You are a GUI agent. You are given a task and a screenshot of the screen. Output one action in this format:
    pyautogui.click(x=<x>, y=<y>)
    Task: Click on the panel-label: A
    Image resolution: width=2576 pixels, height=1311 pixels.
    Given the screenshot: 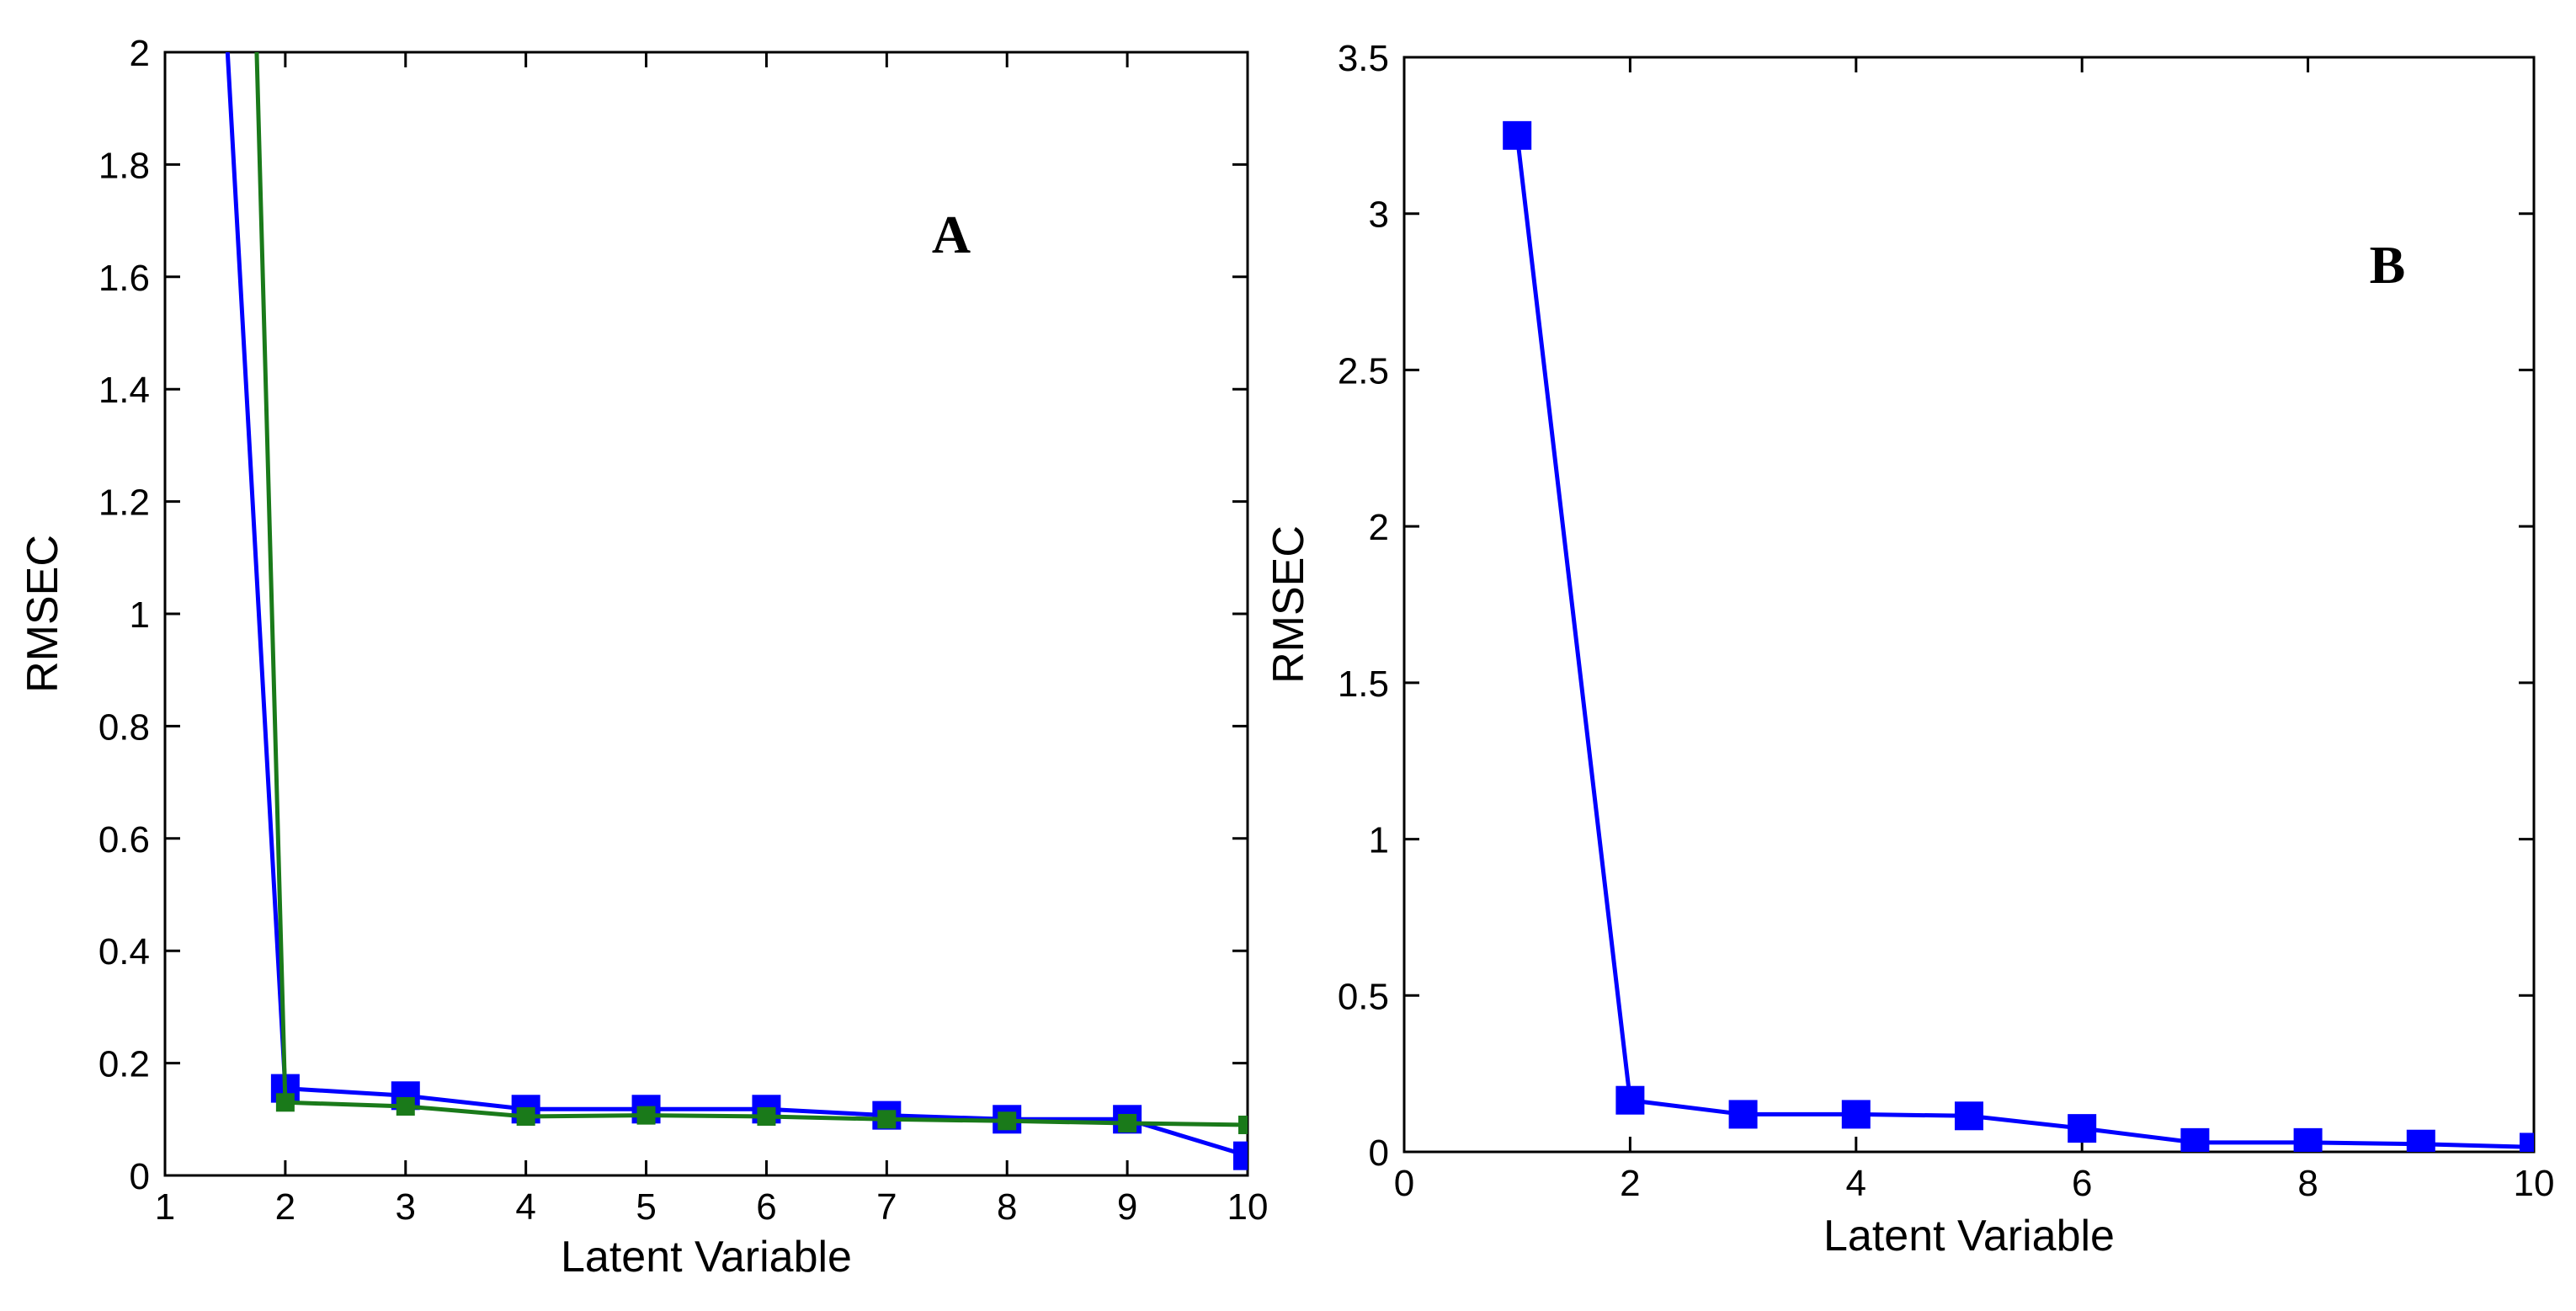 What is the action you would take?
    pyautogui.click(x=952, y=234)
    